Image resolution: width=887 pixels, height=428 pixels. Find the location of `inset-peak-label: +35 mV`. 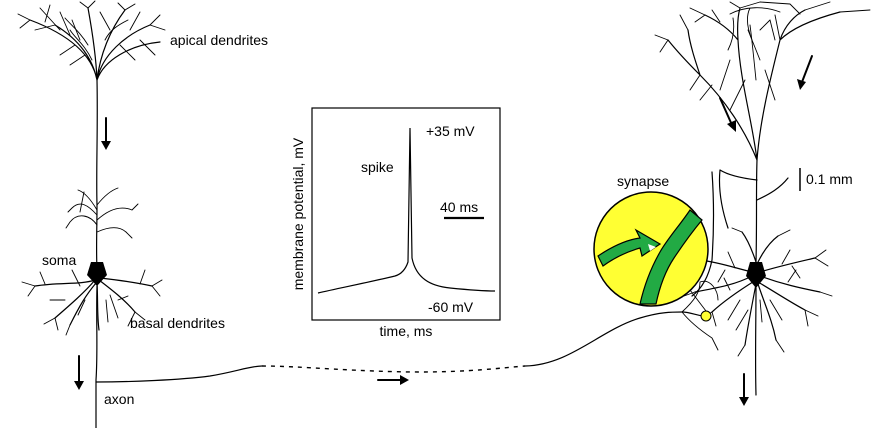

inset-peak-label: +35 mV is located at coordinates (450, 131).